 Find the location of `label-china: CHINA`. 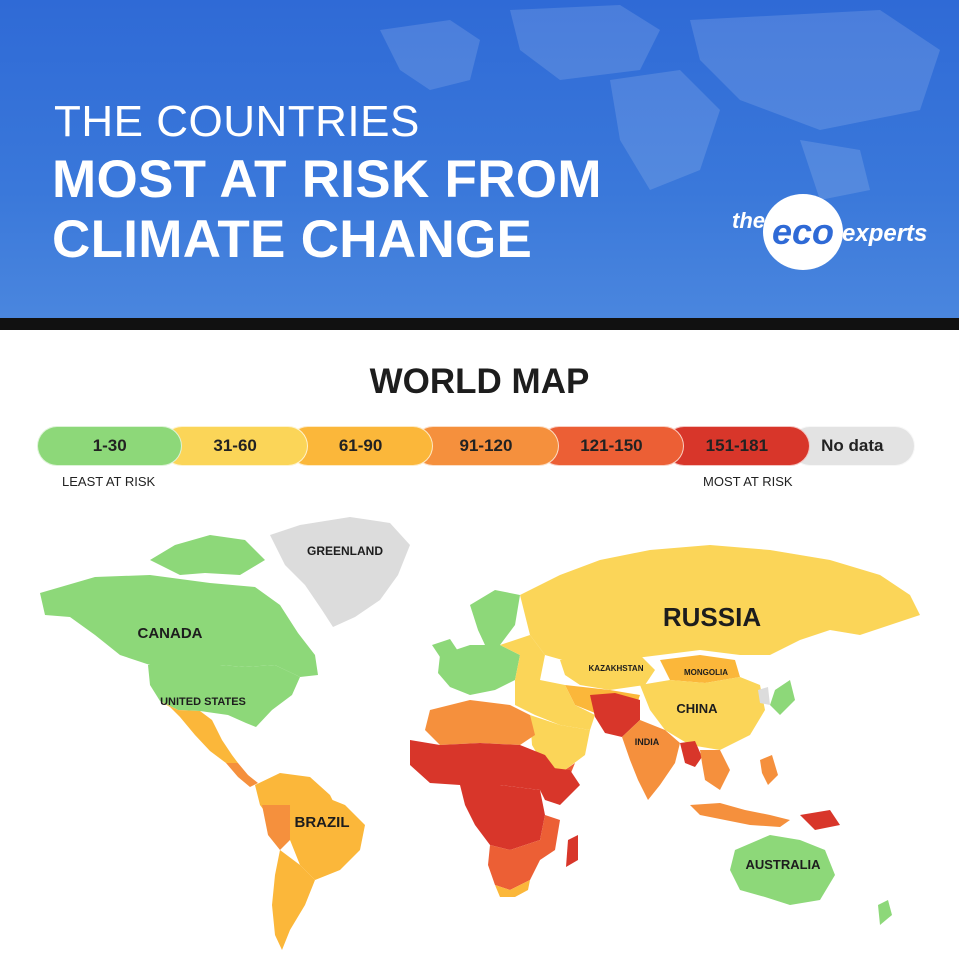

label-china: CHINA is located at coordinates (697, 708).